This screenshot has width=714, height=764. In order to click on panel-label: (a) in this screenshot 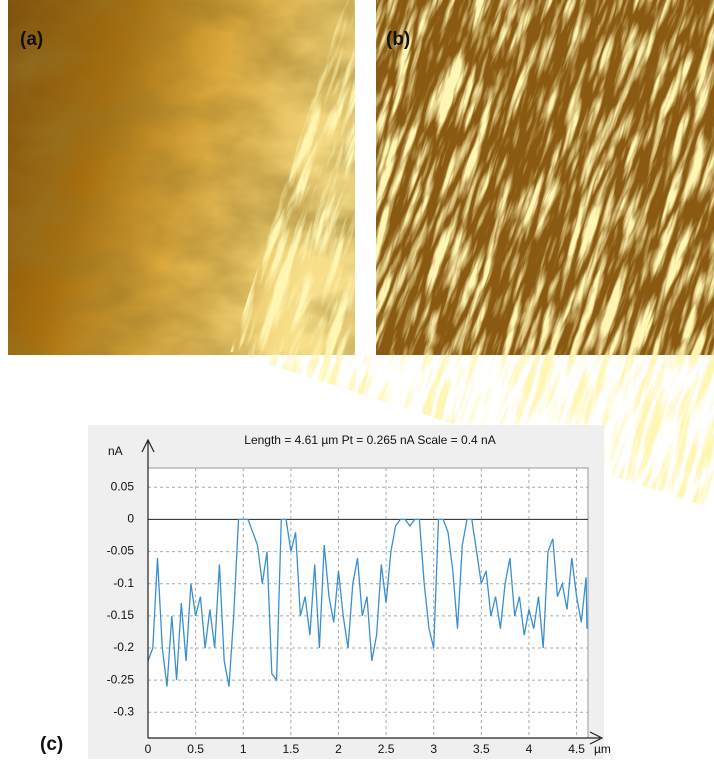, I will do `click(31, 39)`.